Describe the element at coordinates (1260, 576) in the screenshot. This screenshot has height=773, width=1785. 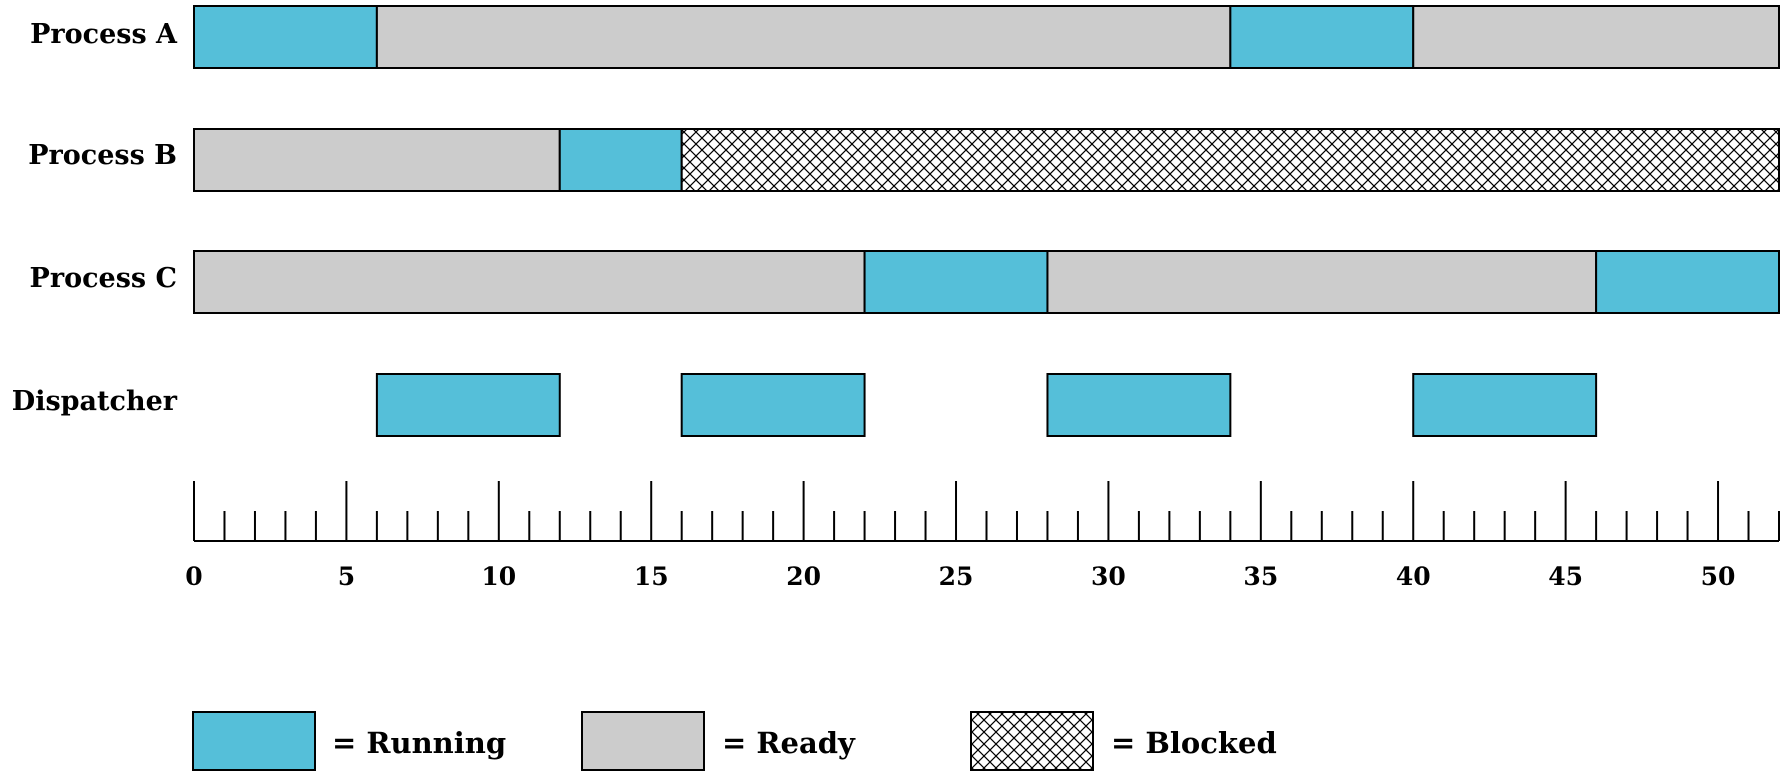
I see `tick-label-35: 35` at that location.